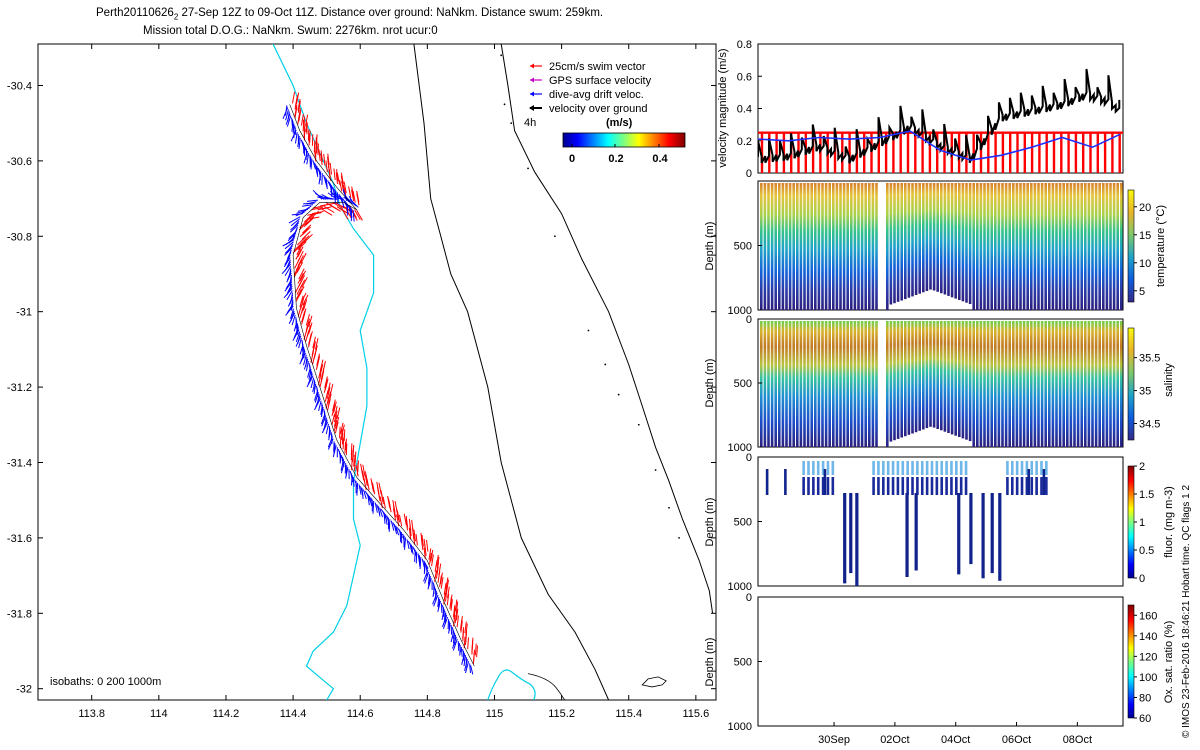 The width and height of the screenshot is (1200, 750). I want to click on drift-vectors, so click(377, 390).